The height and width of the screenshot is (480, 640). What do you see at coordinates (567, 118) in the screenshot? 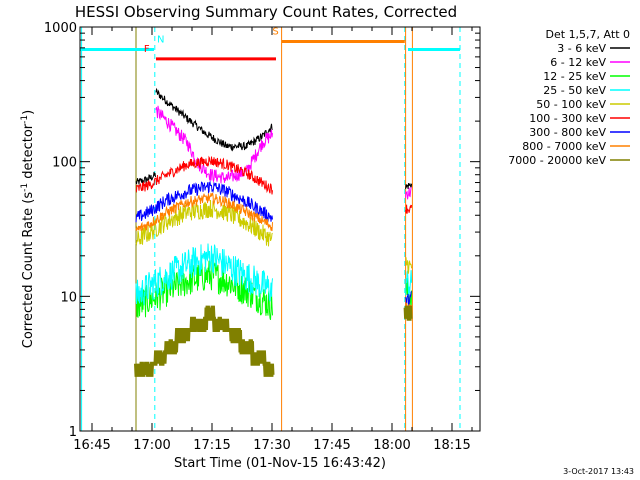
I see `legend-label-5: 100 - 300 keV` at bounding box center [567, 118].